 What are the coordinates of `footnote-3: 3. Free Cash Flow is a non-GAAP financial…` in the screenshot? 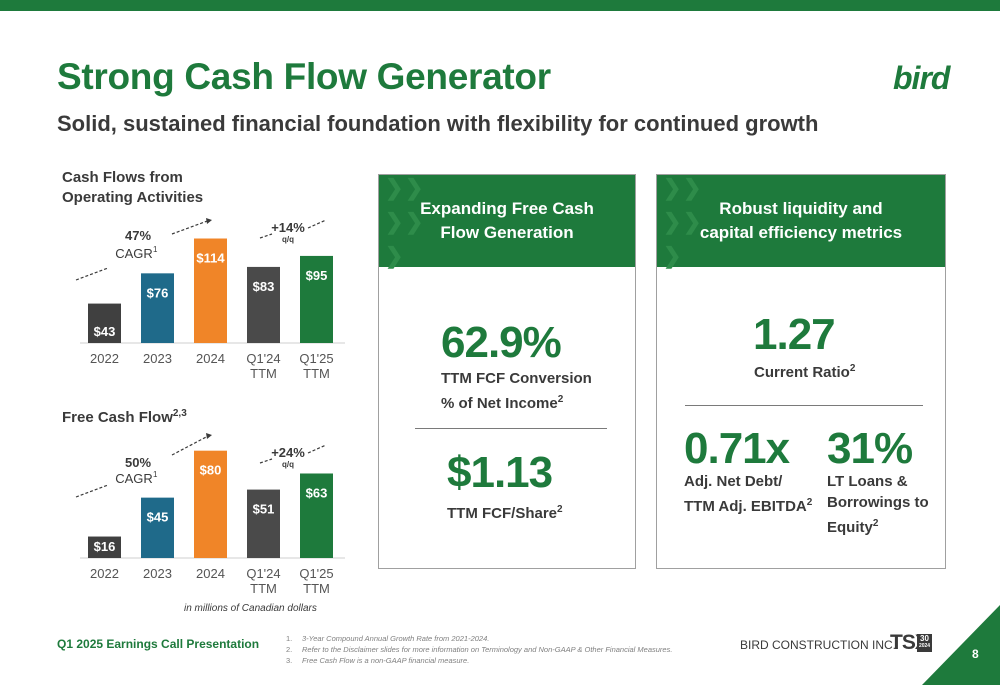 It's located at (479, 660).